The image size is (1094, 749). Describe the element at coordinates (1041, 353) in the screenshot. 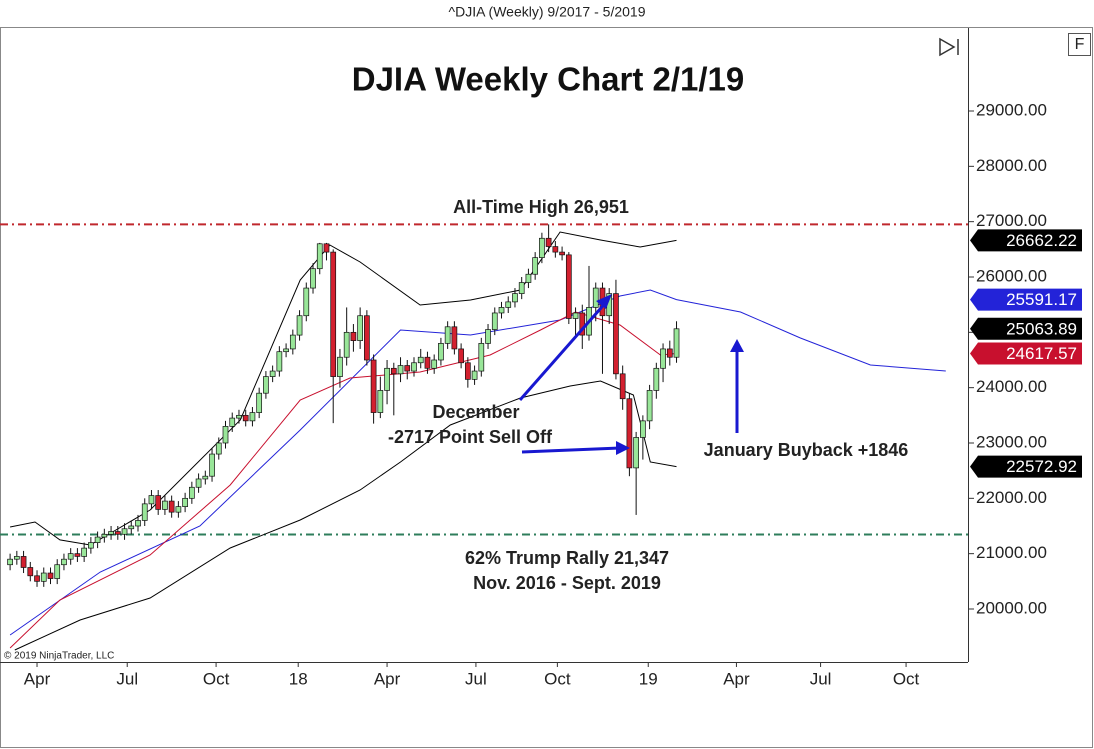

I see `price-tag-label: 24617.57` at that location.